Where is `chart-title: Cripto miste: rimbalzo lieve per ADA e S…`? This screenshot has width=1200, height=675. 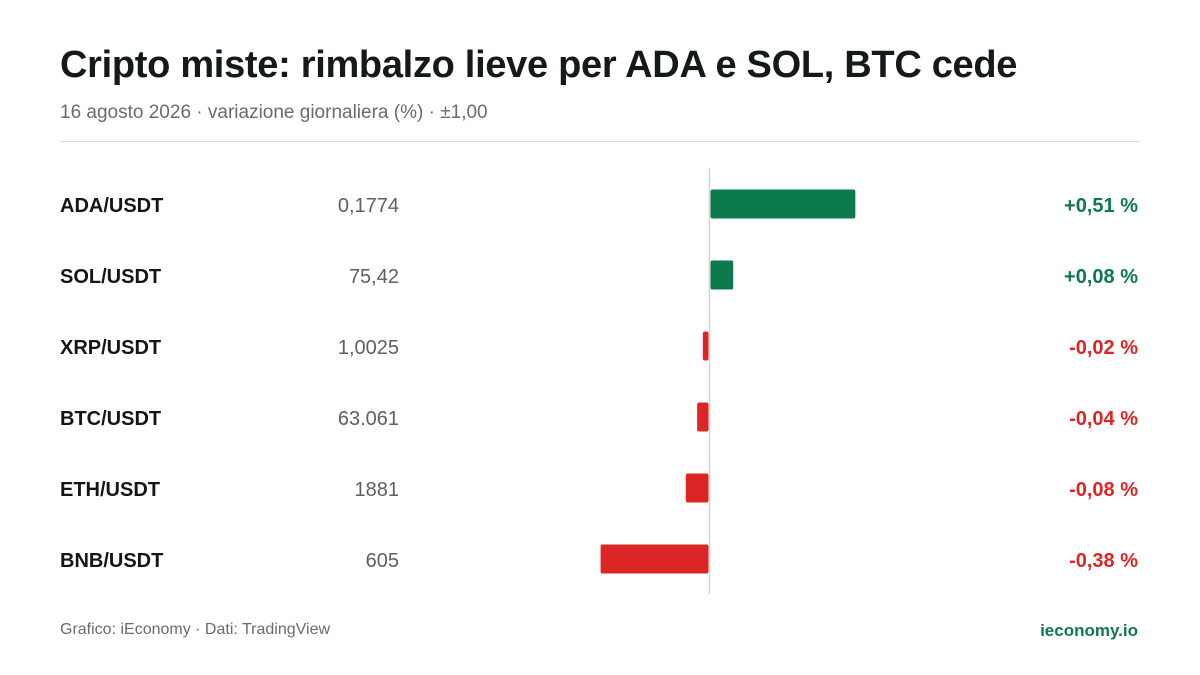 chart-title: Cripto miste: rimbalzo lieve per ADA e S… is located at coordinates (539, 65).